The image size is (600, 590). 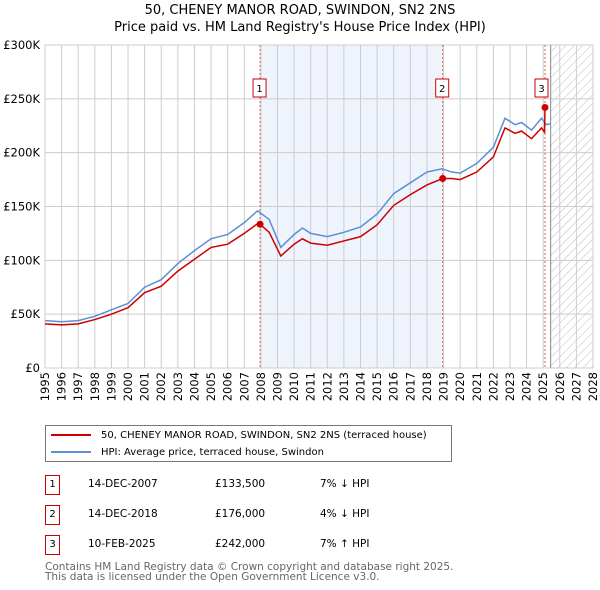 I want to click on x-tick-label: 2005, so click(x=211, y=386).